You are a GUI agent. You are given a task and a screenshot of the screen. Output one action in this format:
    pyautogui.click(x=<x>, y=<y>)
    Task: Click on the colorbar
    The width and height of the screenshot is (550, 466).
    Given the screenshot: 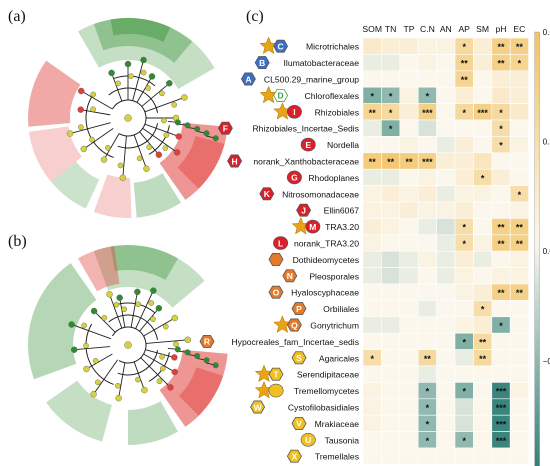 What is the action you would take?
    pyautogui.click(x=537, y=248)
    